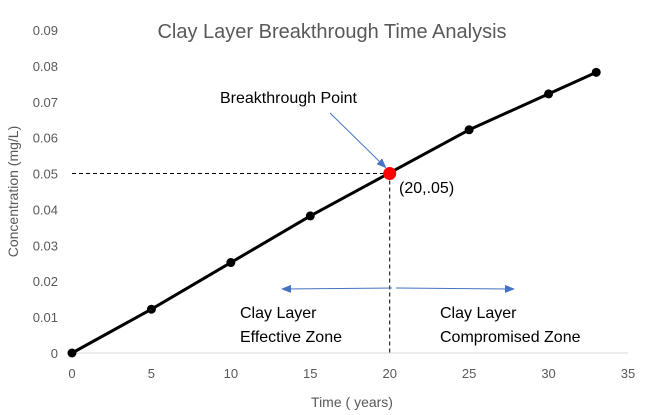 This screenshot has width=665, height=415. What do you see at coordinates (45, 66) in the screenshot?
I see `y-tick-label: 0.08` at bounding box center [45, 66].